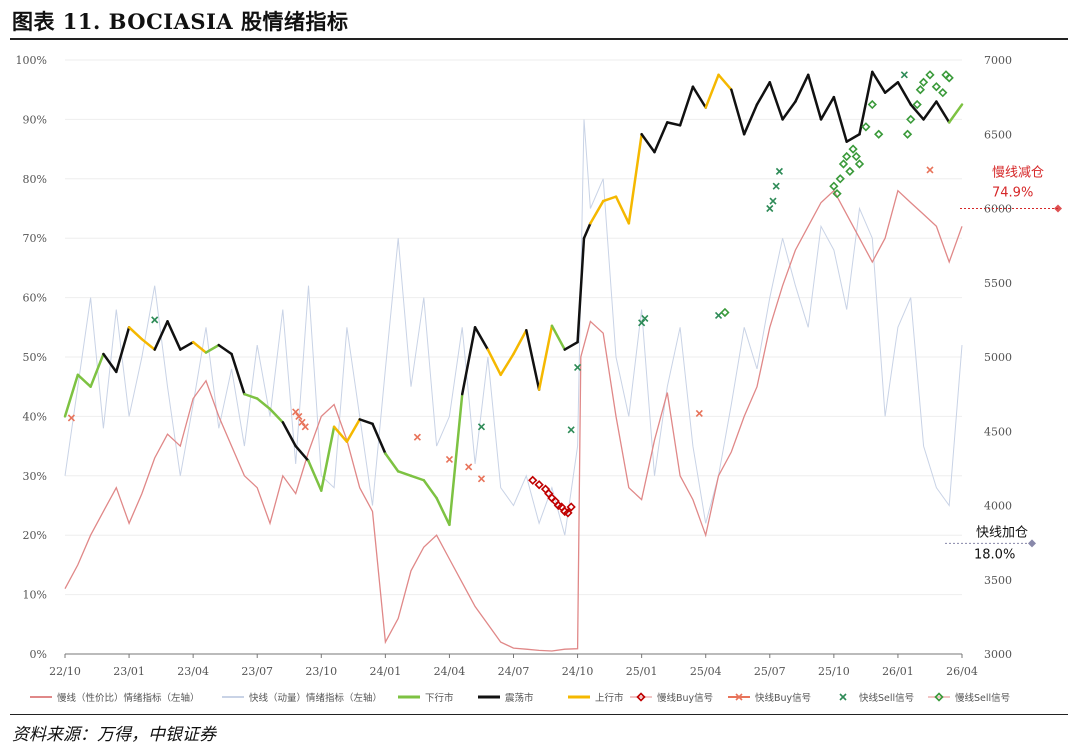 The image size is (1080, 749). I want to click on x-tick-label: 23/01, so click(129, 671).